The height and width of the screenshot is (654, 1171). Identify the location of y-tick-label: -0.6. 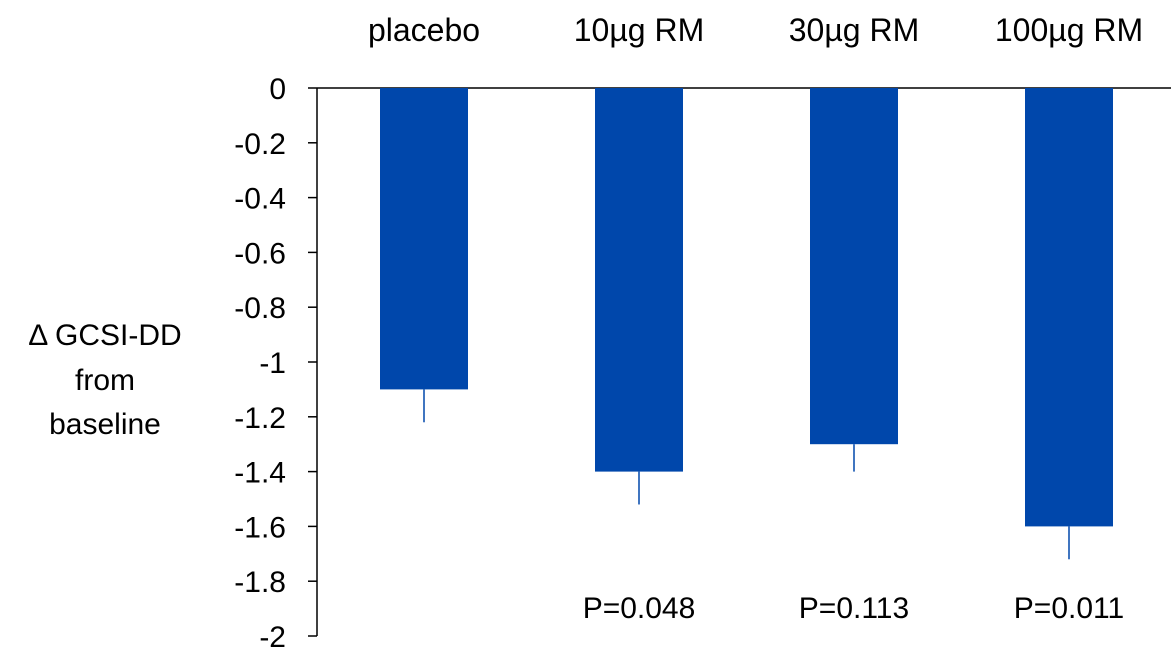
(260, 253).